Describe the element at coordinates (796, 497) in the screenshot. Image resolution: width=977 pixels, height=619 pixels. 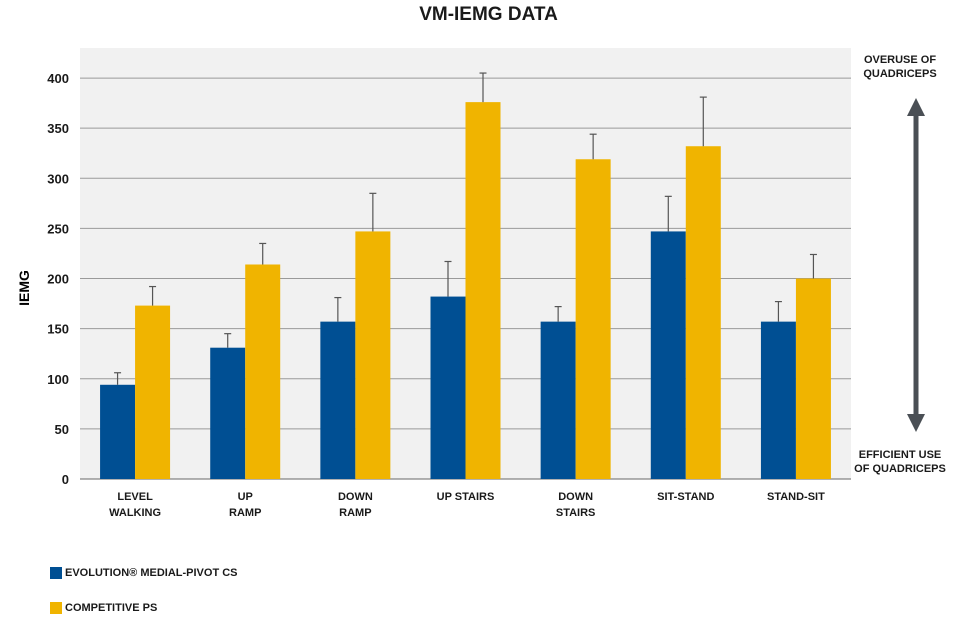
I see `x-tick-label: STAND-SIT` at that location.